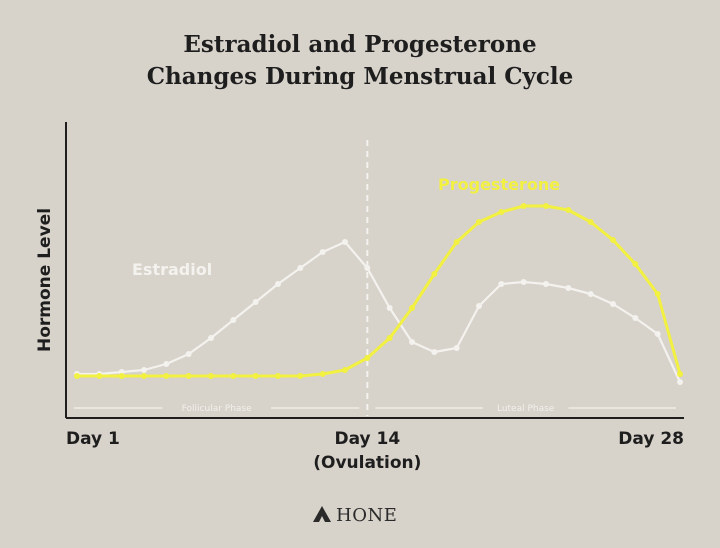 This screenshot has width=720, height=548. What do you see at coordinates (359, 44) in the screenshot?
I see `chart-title-line: Estradiol and Progesterone` at bounding box center [359, 44].